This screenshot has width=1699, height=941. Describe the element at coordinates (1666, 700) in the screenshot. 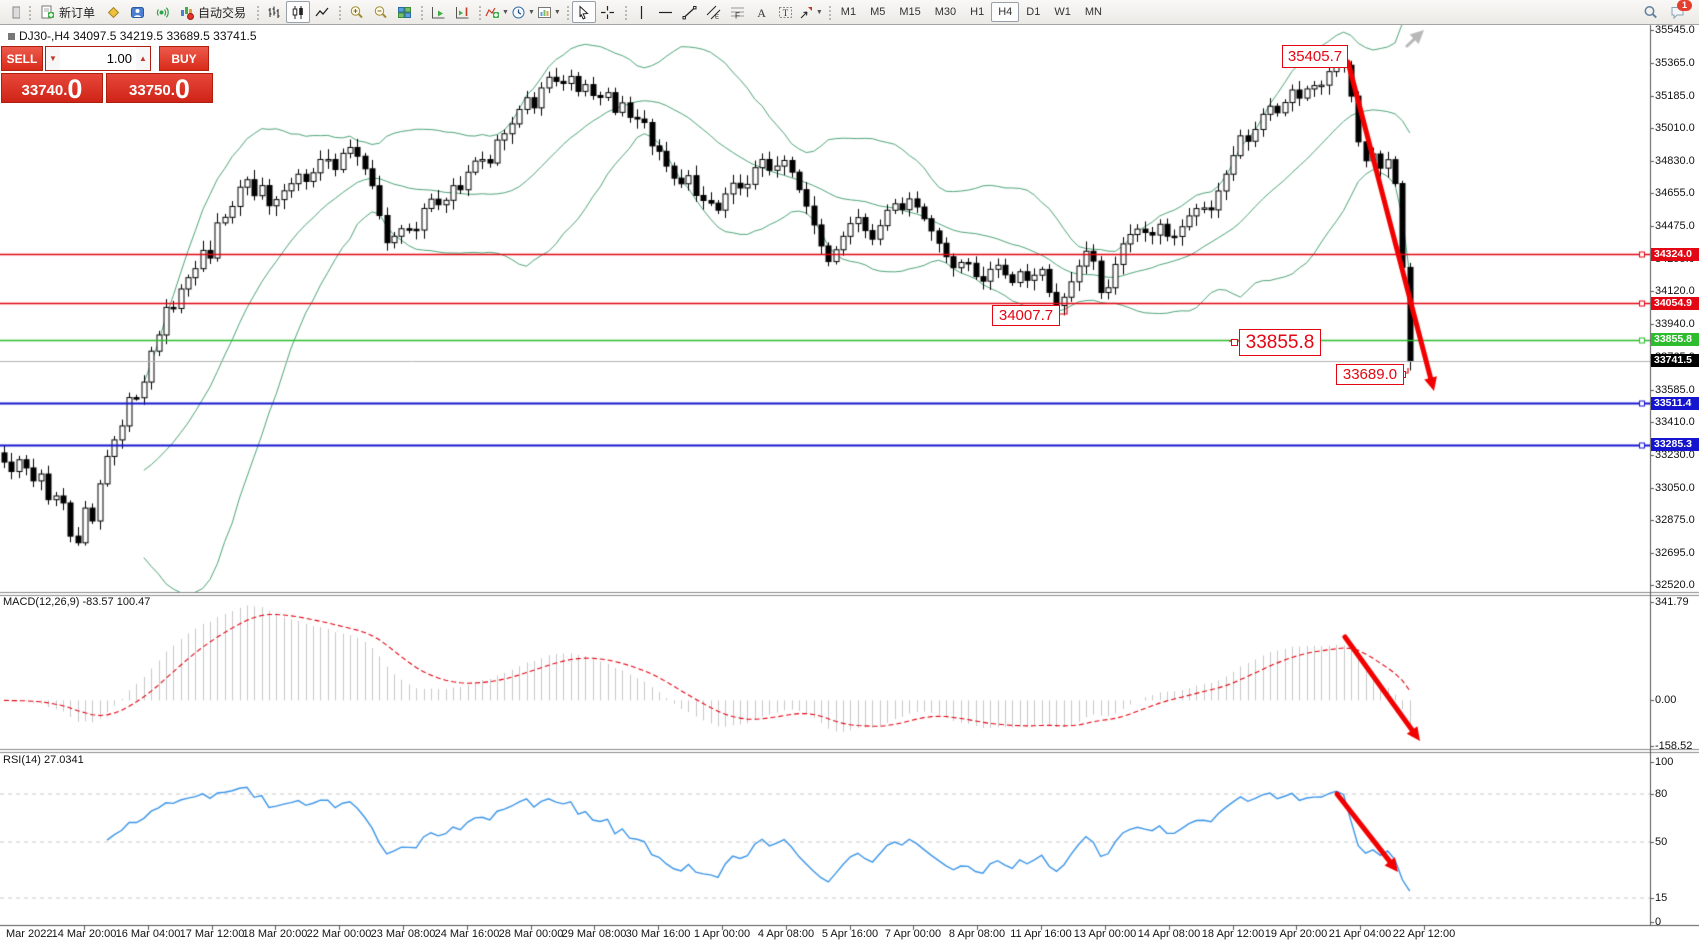

I see `macd-axis-tick: 0.00` at that location.